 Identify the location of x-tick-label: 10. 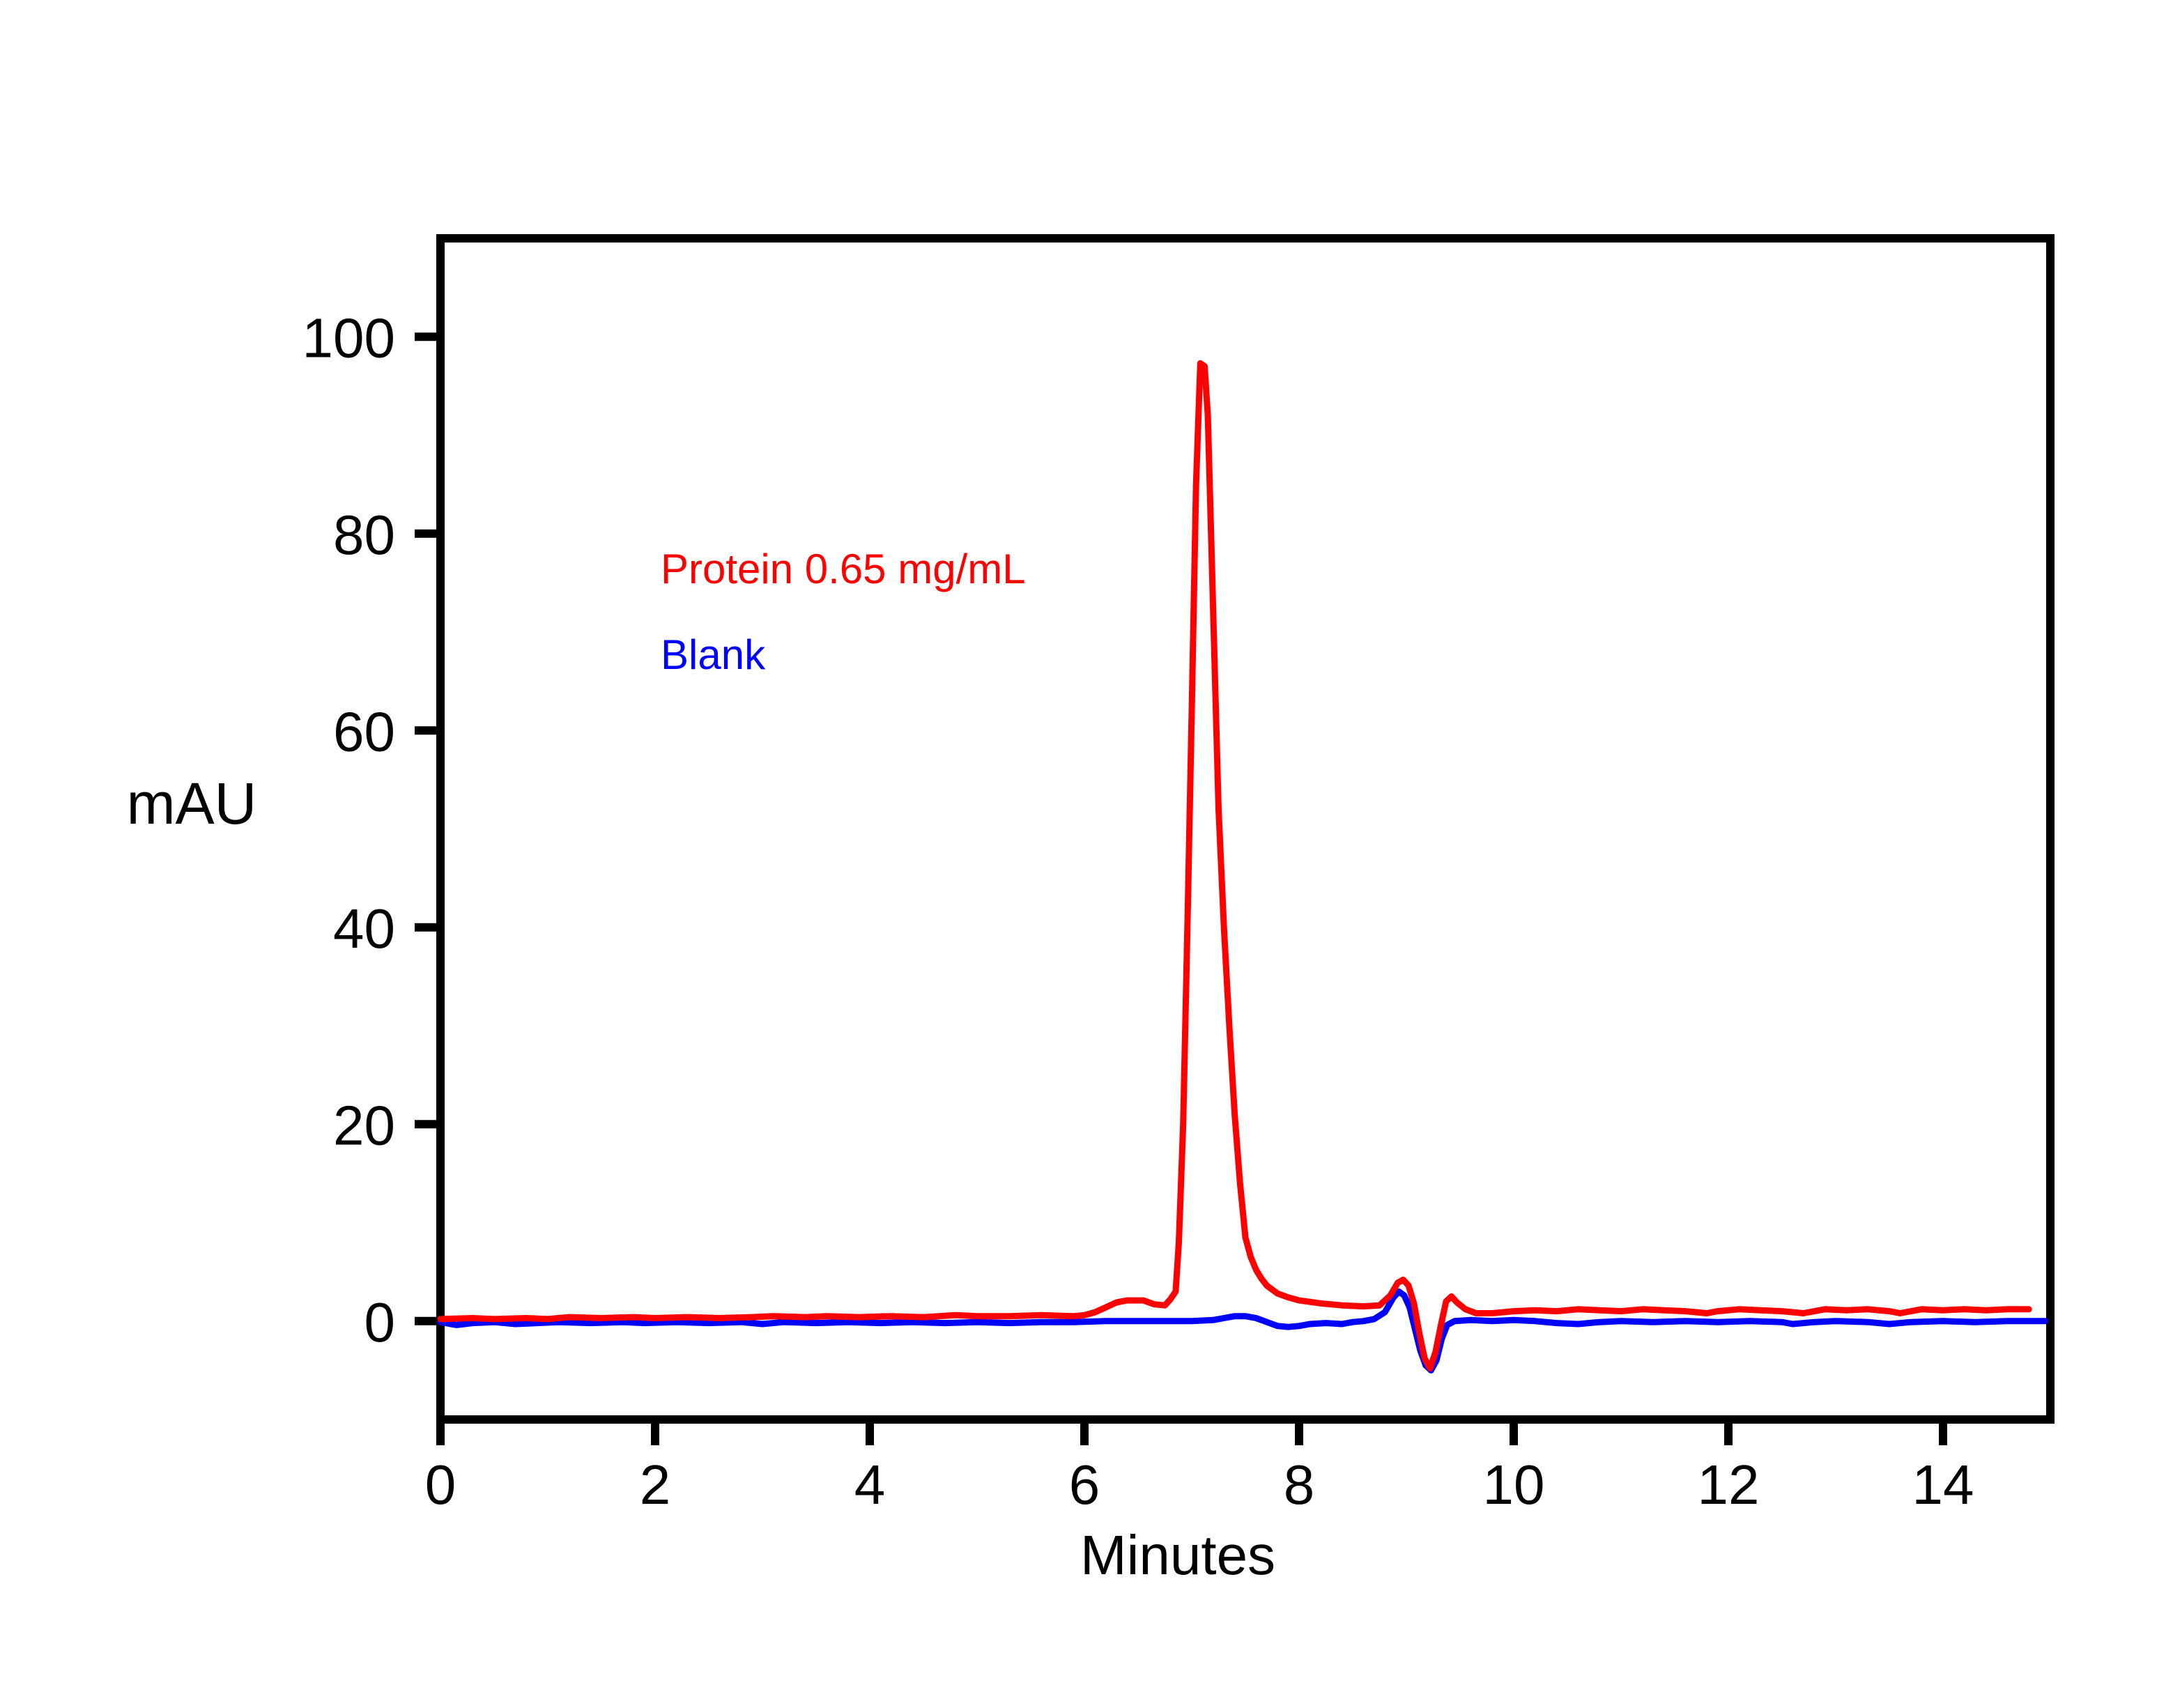
(1514, 1485).